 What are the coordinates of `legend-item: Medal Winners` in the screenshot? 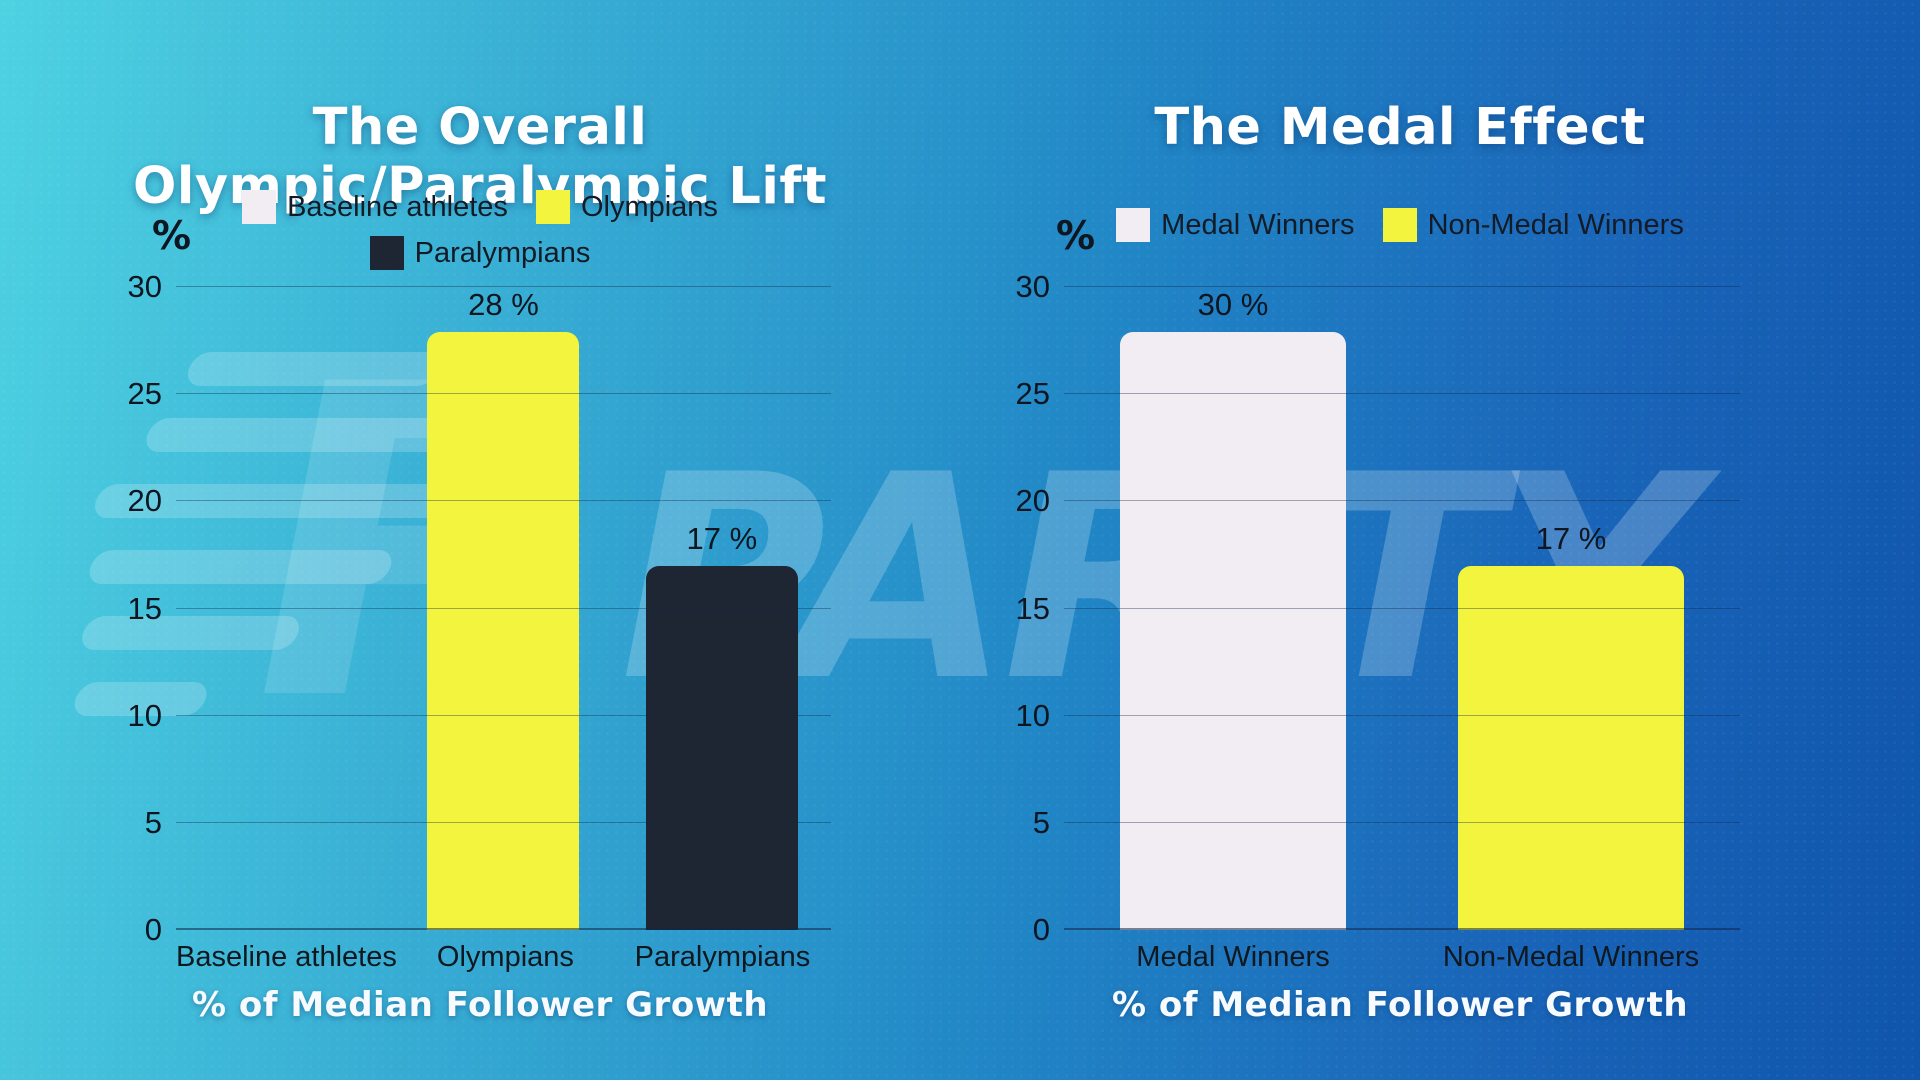 It's located at (1235, 225).